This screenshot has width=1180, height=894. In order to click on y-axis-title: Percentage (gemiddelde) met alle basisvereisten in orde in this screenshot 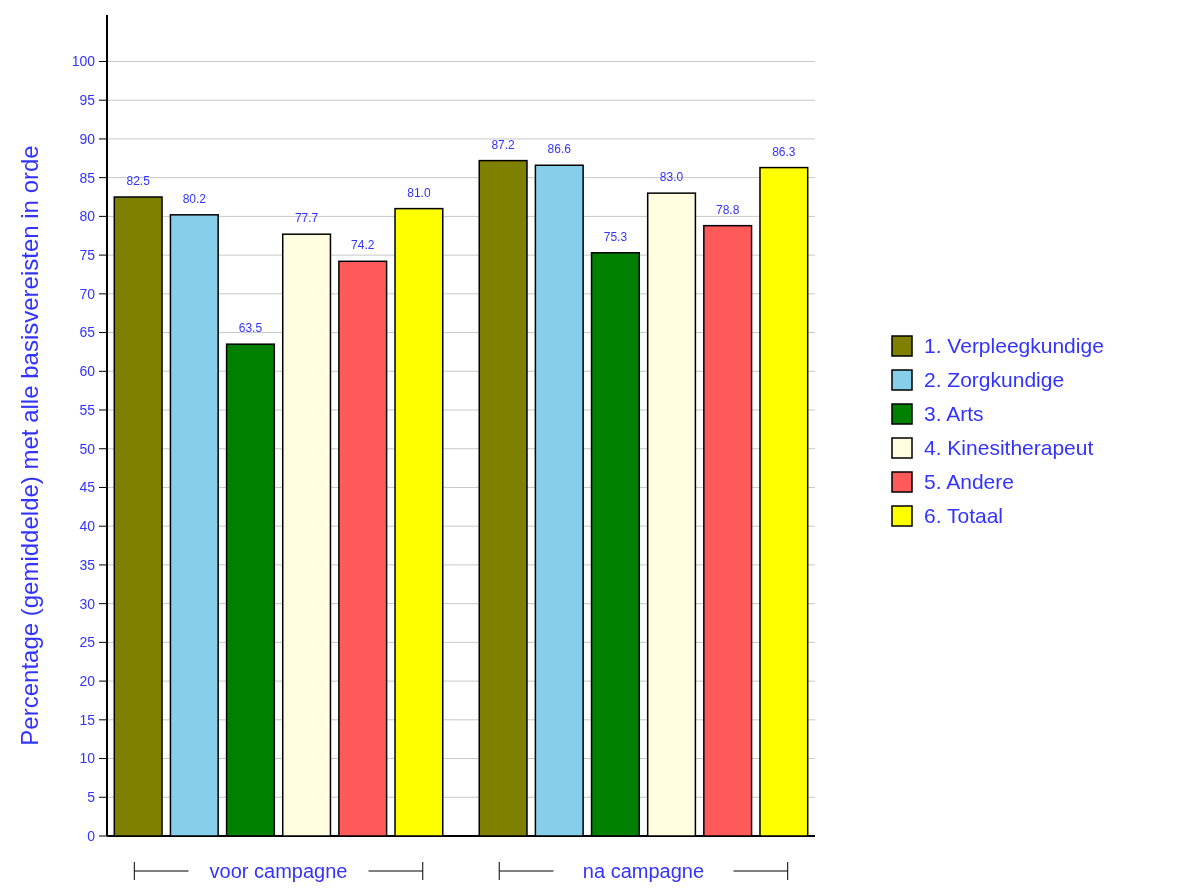, I will do `click(30, 445)`.